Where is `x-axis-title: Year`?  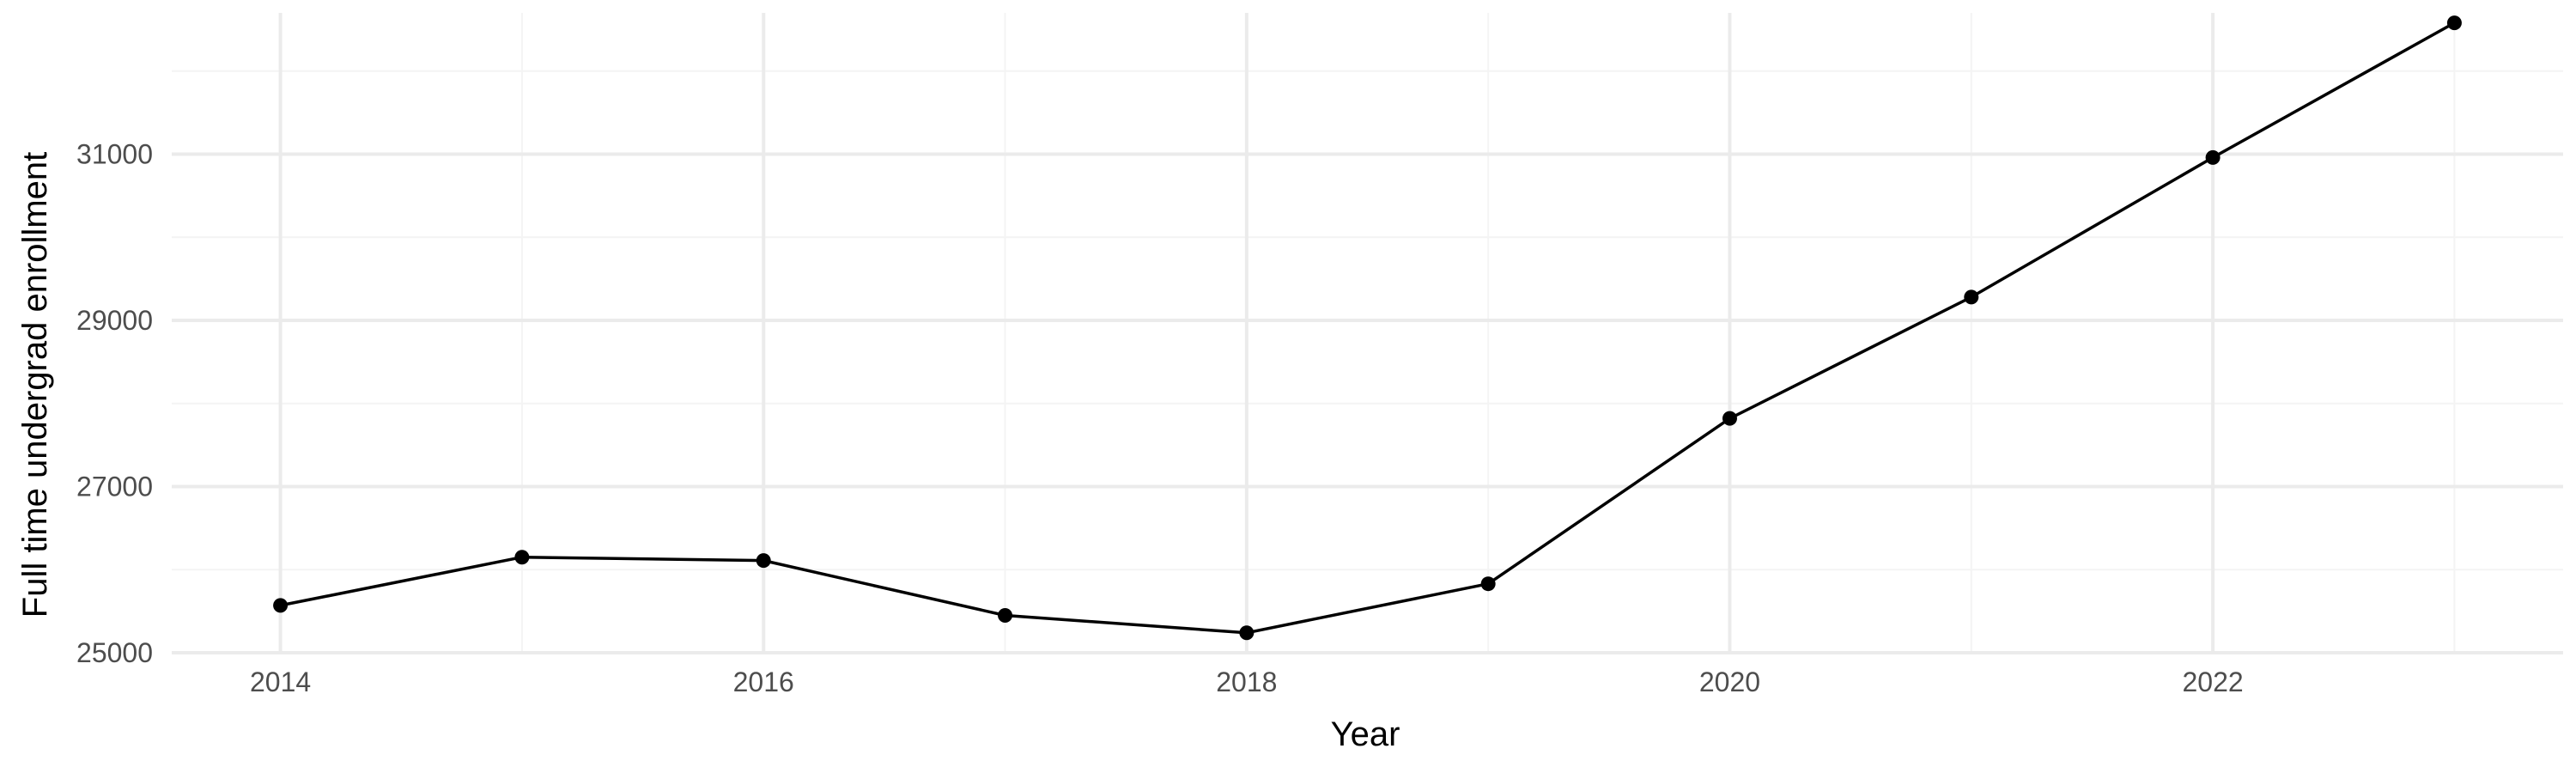
x-axis-title: Year is located at coordinates (1365, 734).